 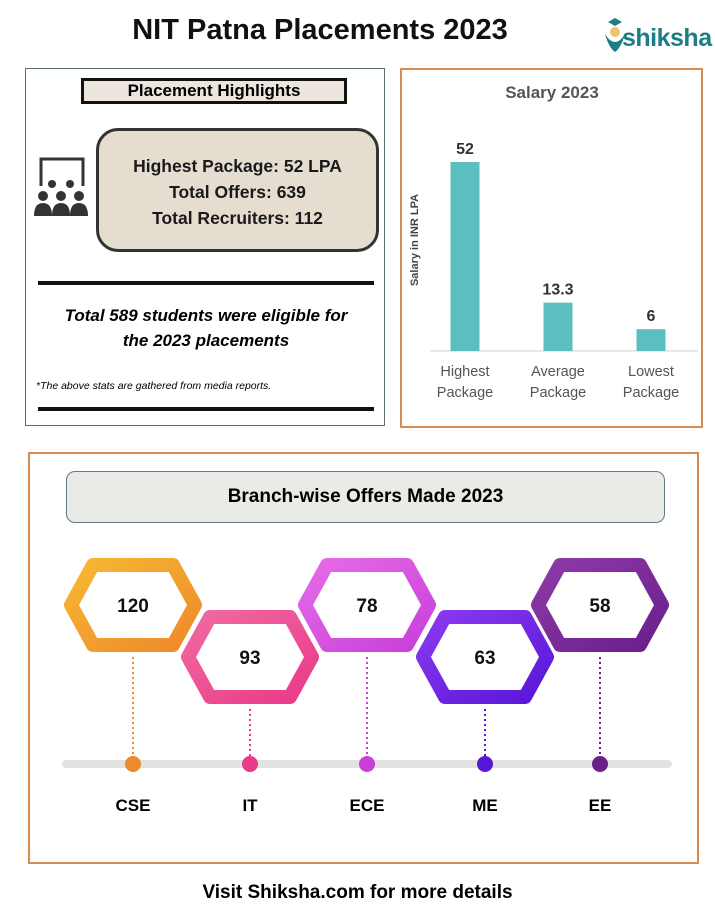 What do you see at coordinates (558, 372) in the screenshot?
I see `x-tick-label: Average` at bounding box center [558, 372].